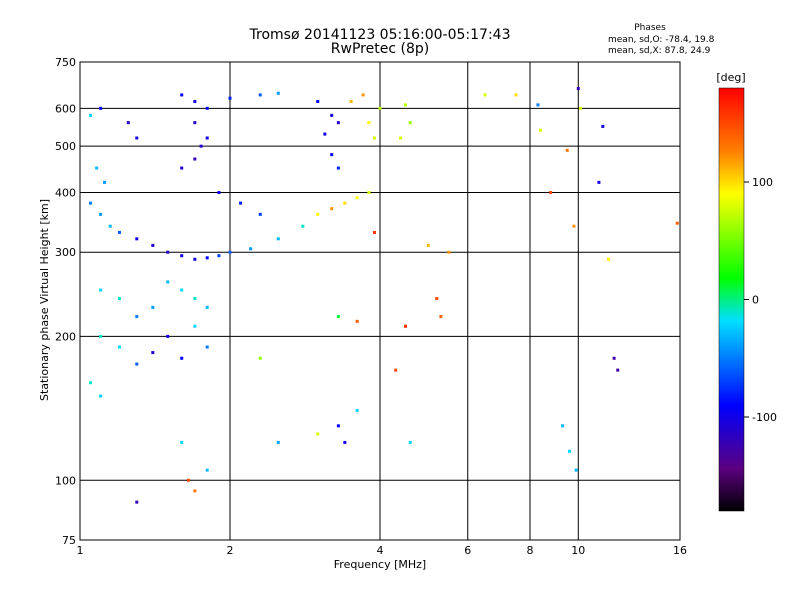 Image resolution: width=800 pixels, height=600 pixels. I want to click on colorbar-gradient, so click(731, 299).